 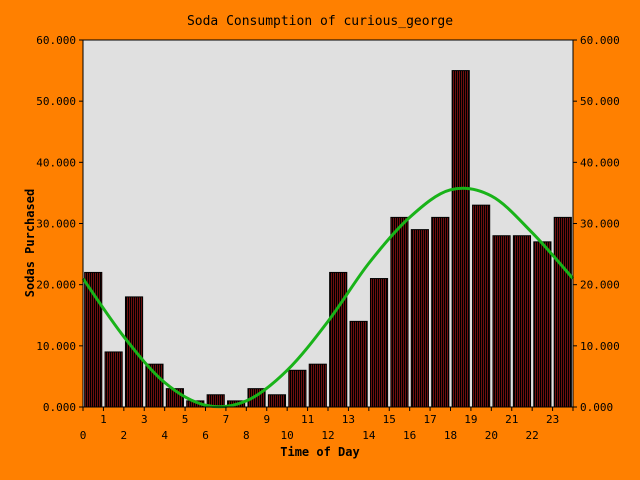 What do you see at coordinates (600, 40) in the screenshot?
I see `y-tick-label-right: 60.000` at bounding box center [600, 40].